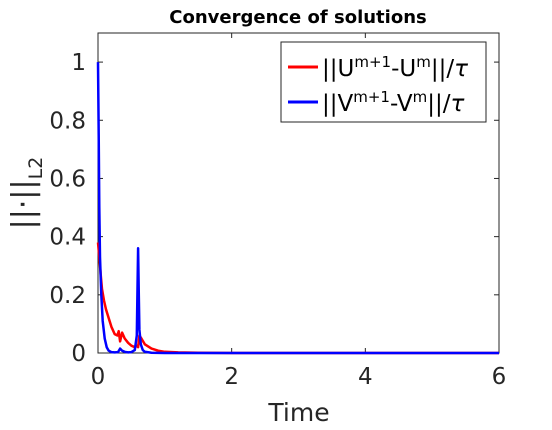 This screenshot has height=430, width=552. I want to click on legend: ||Um+1-Um||/τ ||Vm+1-Vm||/τ, so click(383, 82).